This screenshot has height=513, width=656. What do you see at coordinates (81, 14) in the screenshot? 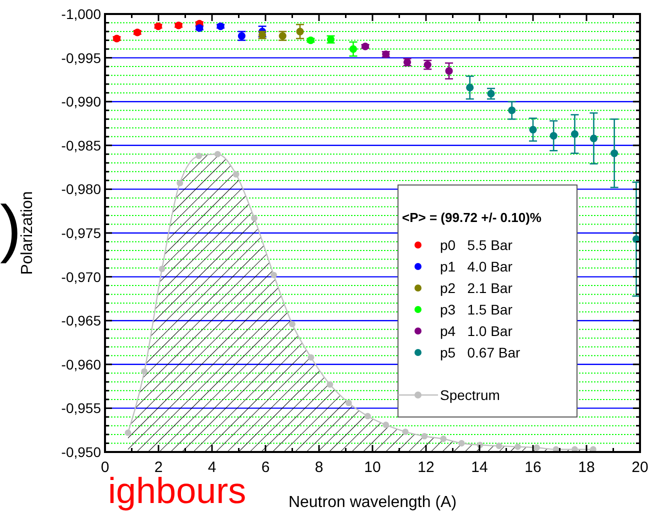
I see `y-tick-label: -1,000` at bounding box center [81, 14].